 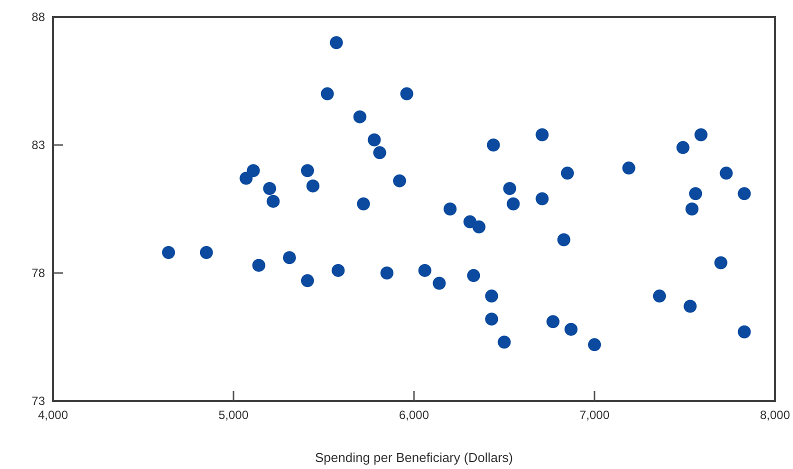 I want to click on x-tick-label: 6,000, so click(x=414, y=415).